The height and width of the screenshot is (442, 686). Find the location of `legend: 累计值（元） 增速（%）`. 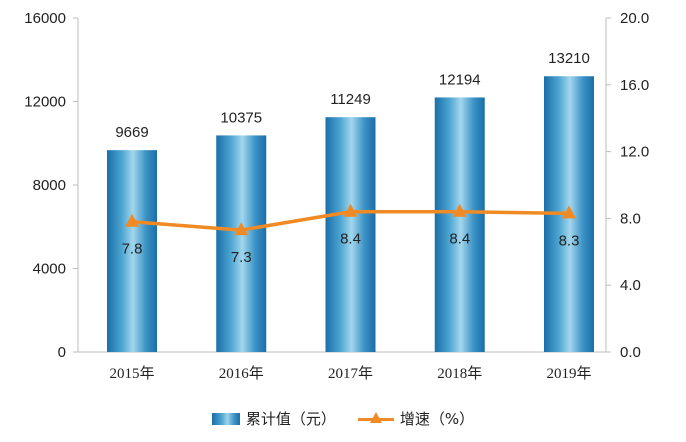

legend: 累计值（元） 增速（%） is located at coordinates (343, 418).